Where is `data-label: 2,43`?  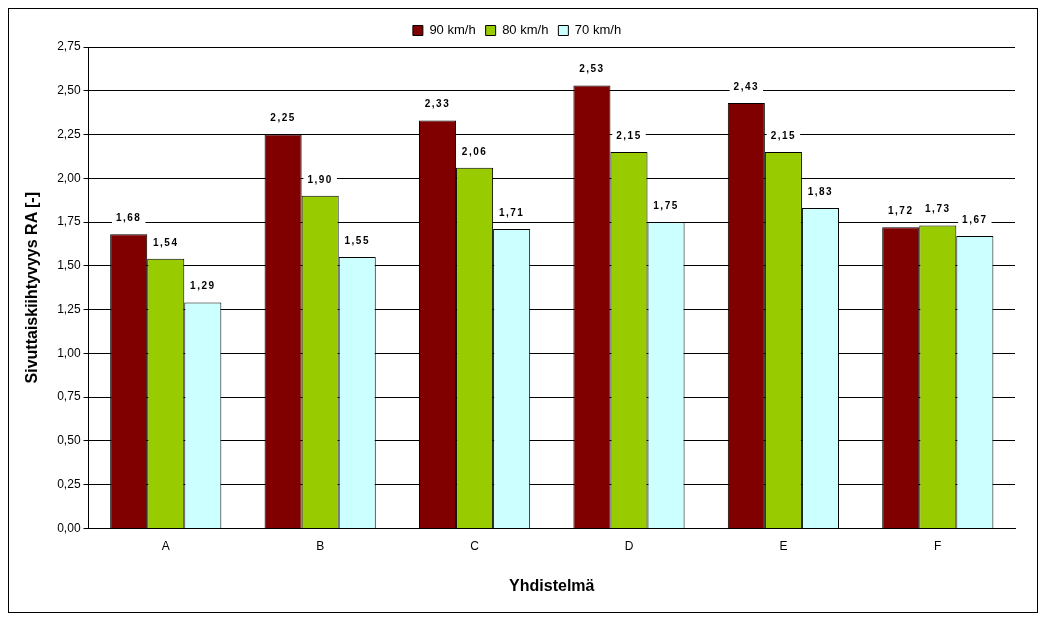
data-label: 2,43 is located at coordinates (746, 86).